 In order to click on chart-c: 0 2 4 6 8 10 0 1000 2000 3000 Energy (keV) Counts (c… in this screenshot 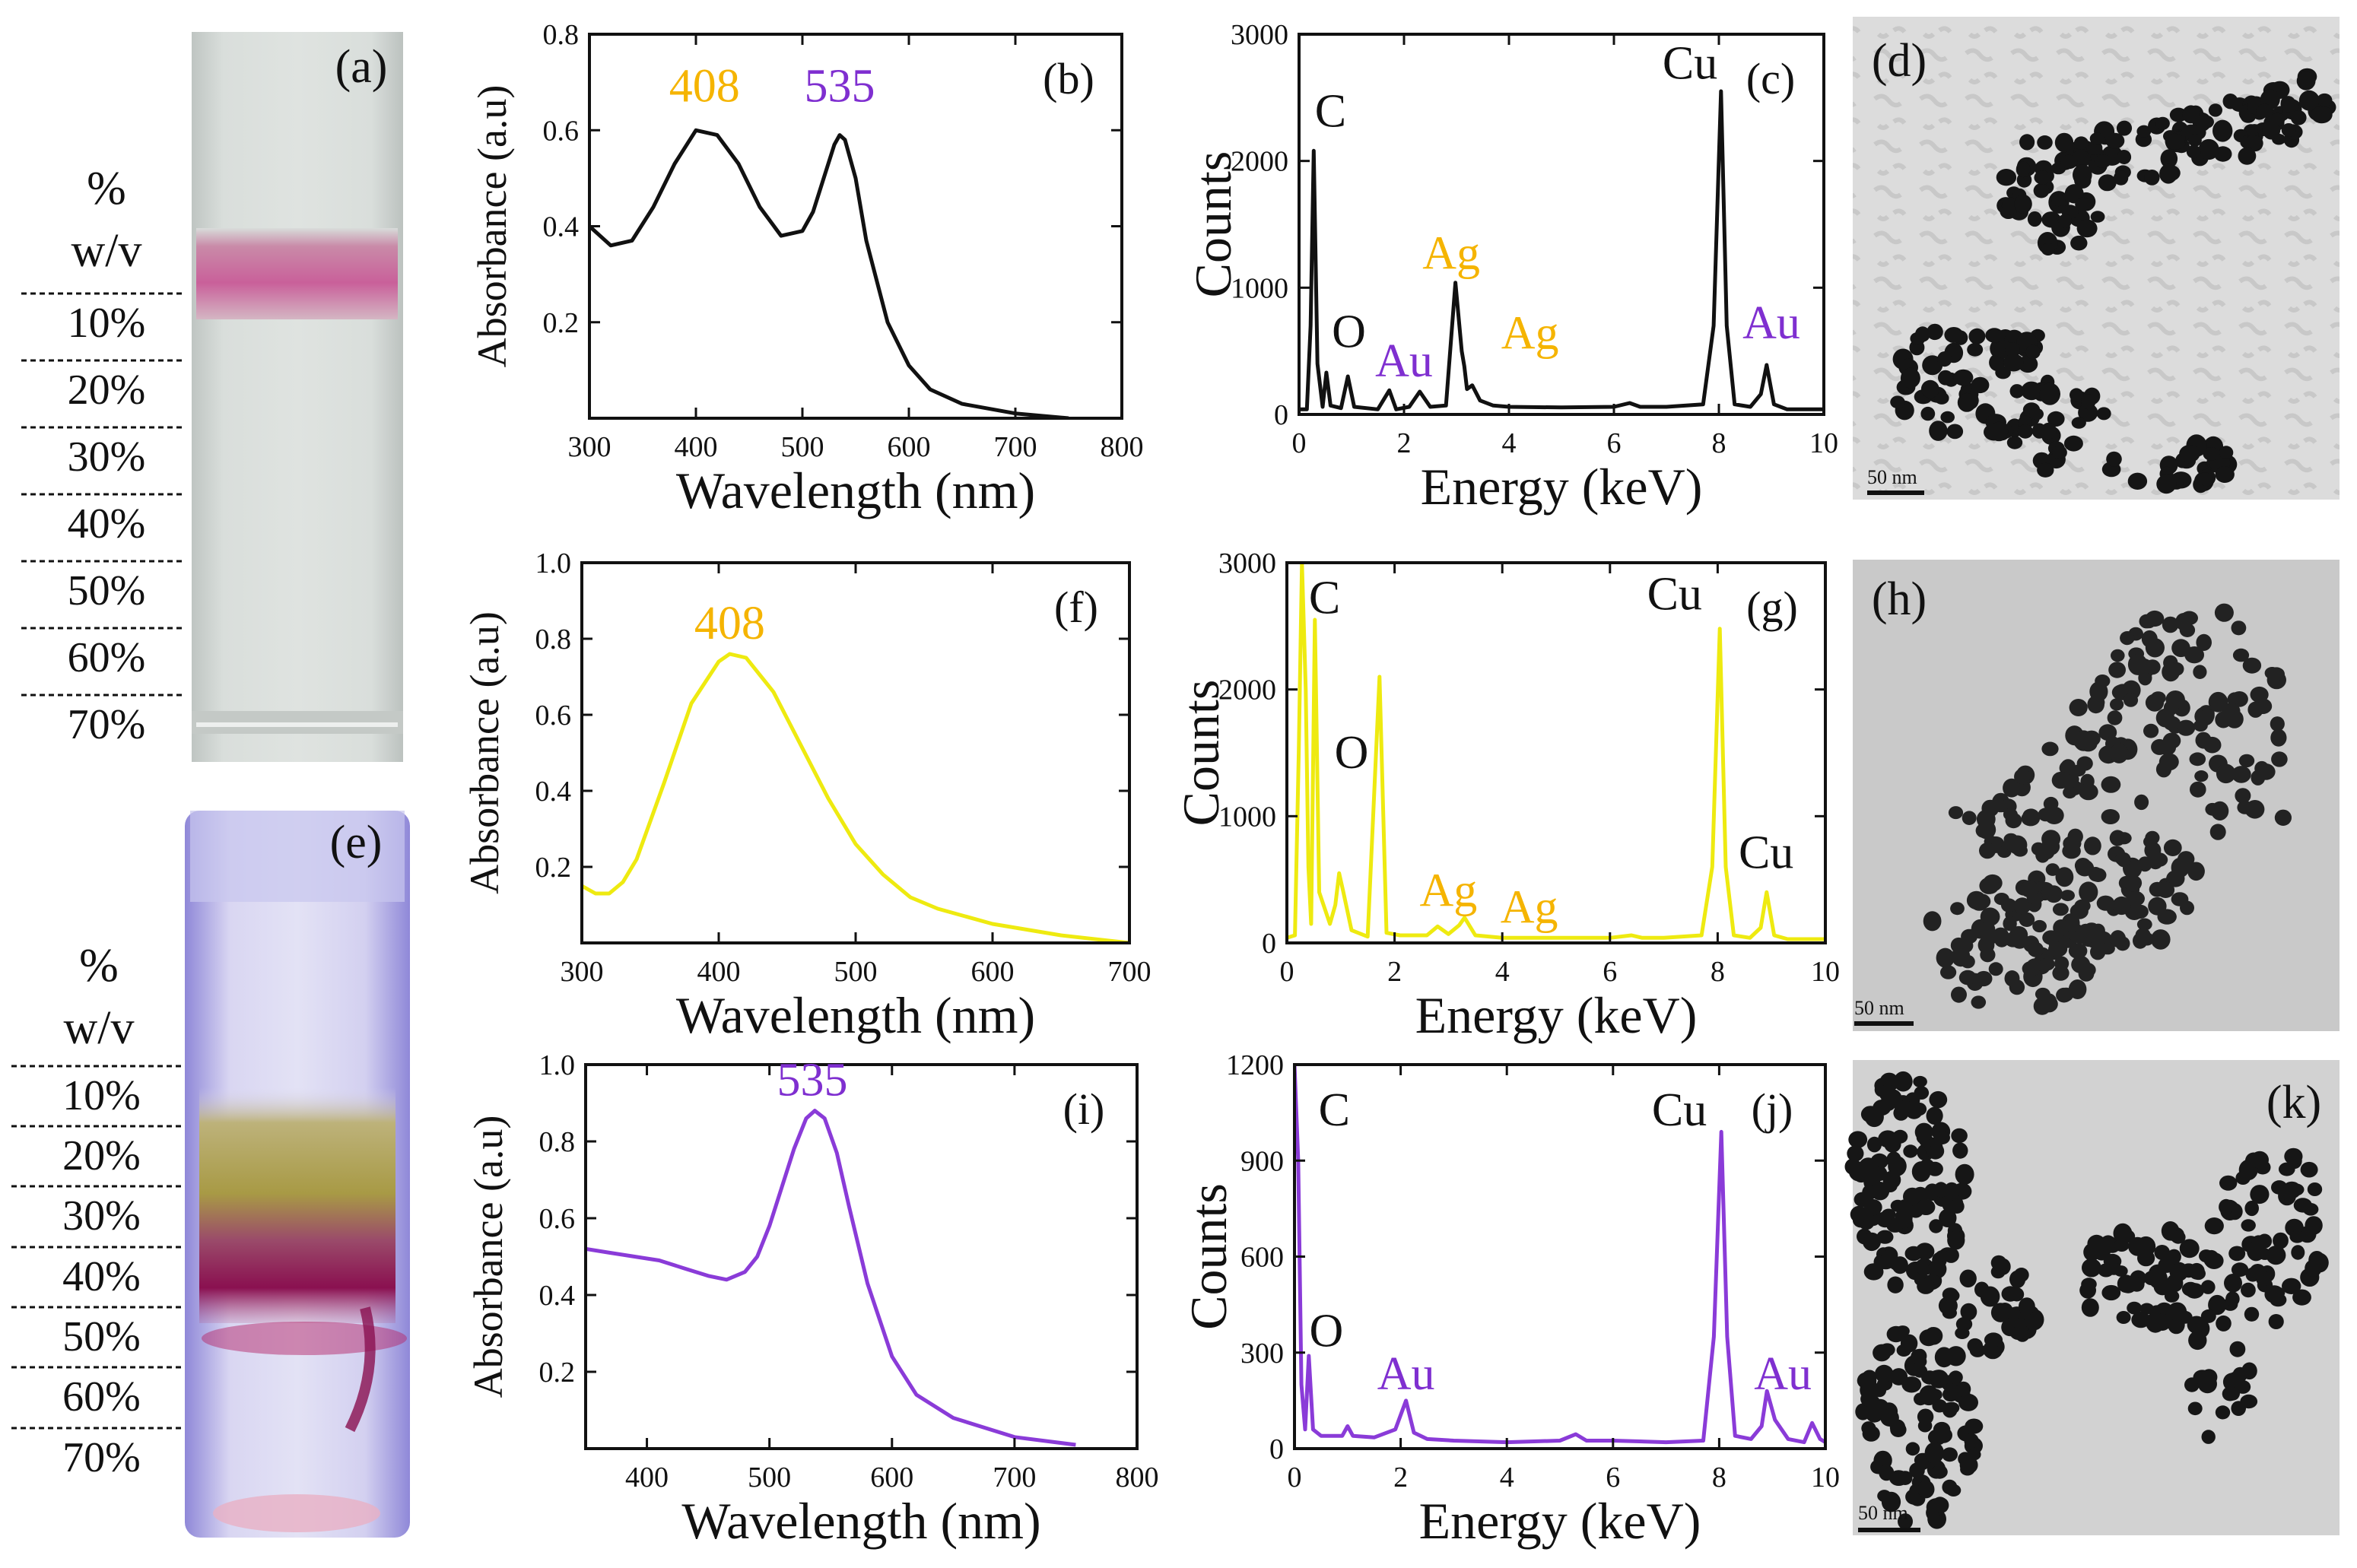, I will do `click(1511, 267)`.